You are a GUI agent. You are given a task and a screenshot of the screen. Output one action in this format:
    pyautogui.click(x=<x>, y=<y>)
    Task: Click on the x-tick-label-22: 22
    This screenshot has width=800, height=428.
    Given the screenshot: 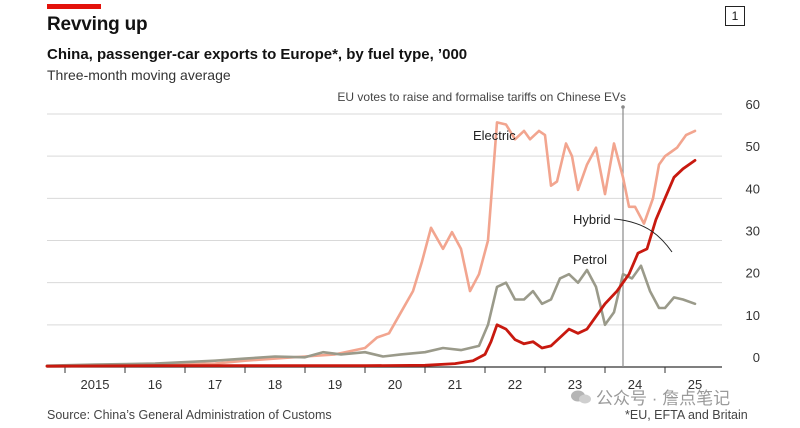 What is the action you would take?
    pyautogui.click(x=515, y=384)
    